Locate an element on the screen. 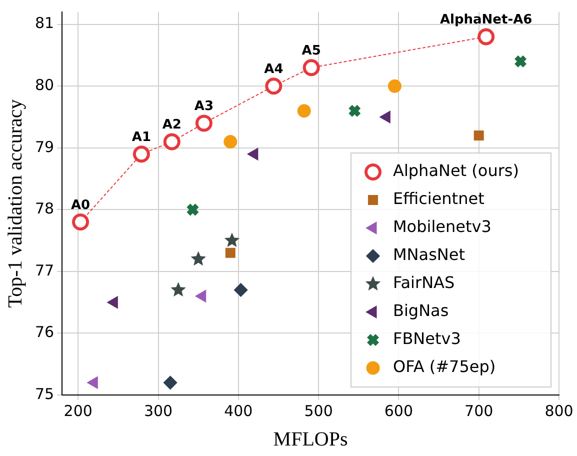 The image size is (577, 456). x-tick-label: 800 is located at coordinates (559, 411).